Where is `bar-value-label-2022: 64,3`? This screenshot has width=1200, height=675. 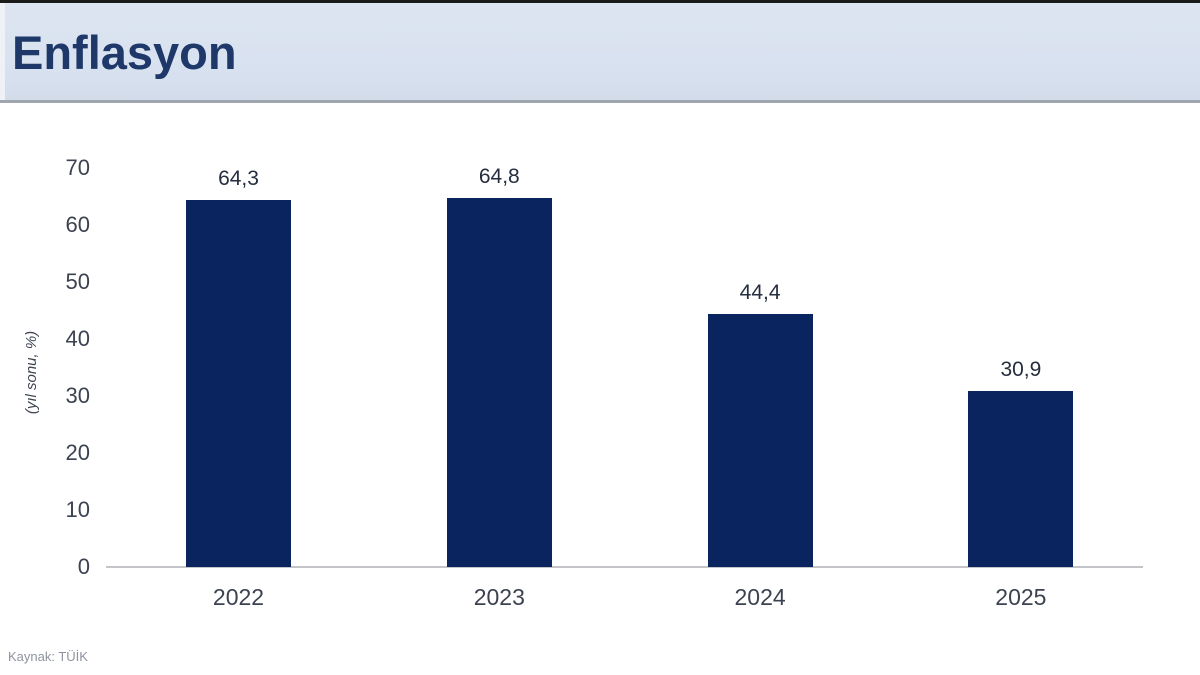
bar-value-label-2022: 64,3 is located at coordinates (238, 179).